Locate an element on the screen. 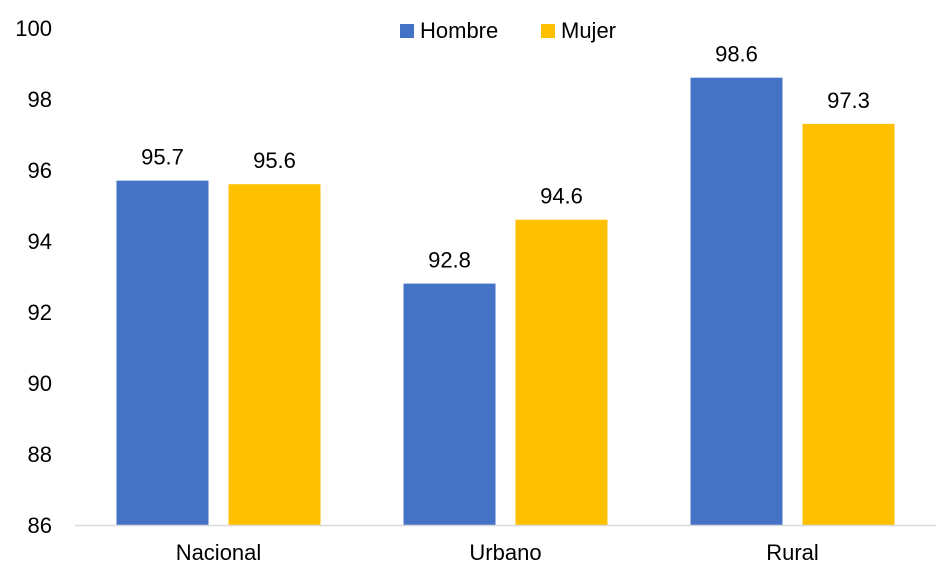  value-label: 95.7 is located at coordinates (162, 157).